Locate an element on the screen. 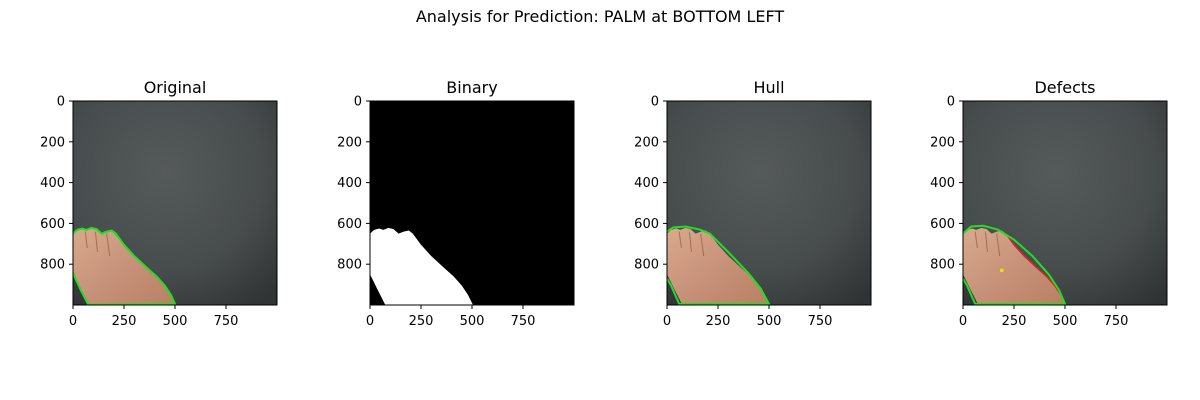 This screenshot has width=1200, height=400. image-defects is located at coordinates (1065, 203).